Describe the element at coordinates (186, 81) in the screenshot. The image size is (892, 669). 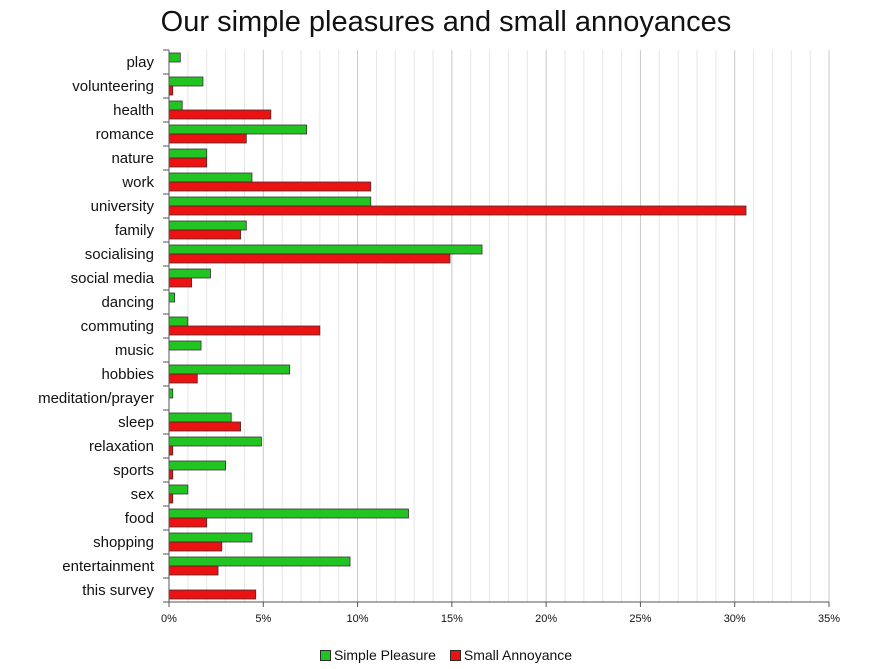
I see `bar-simple-pleasure-volunteering` at that location.